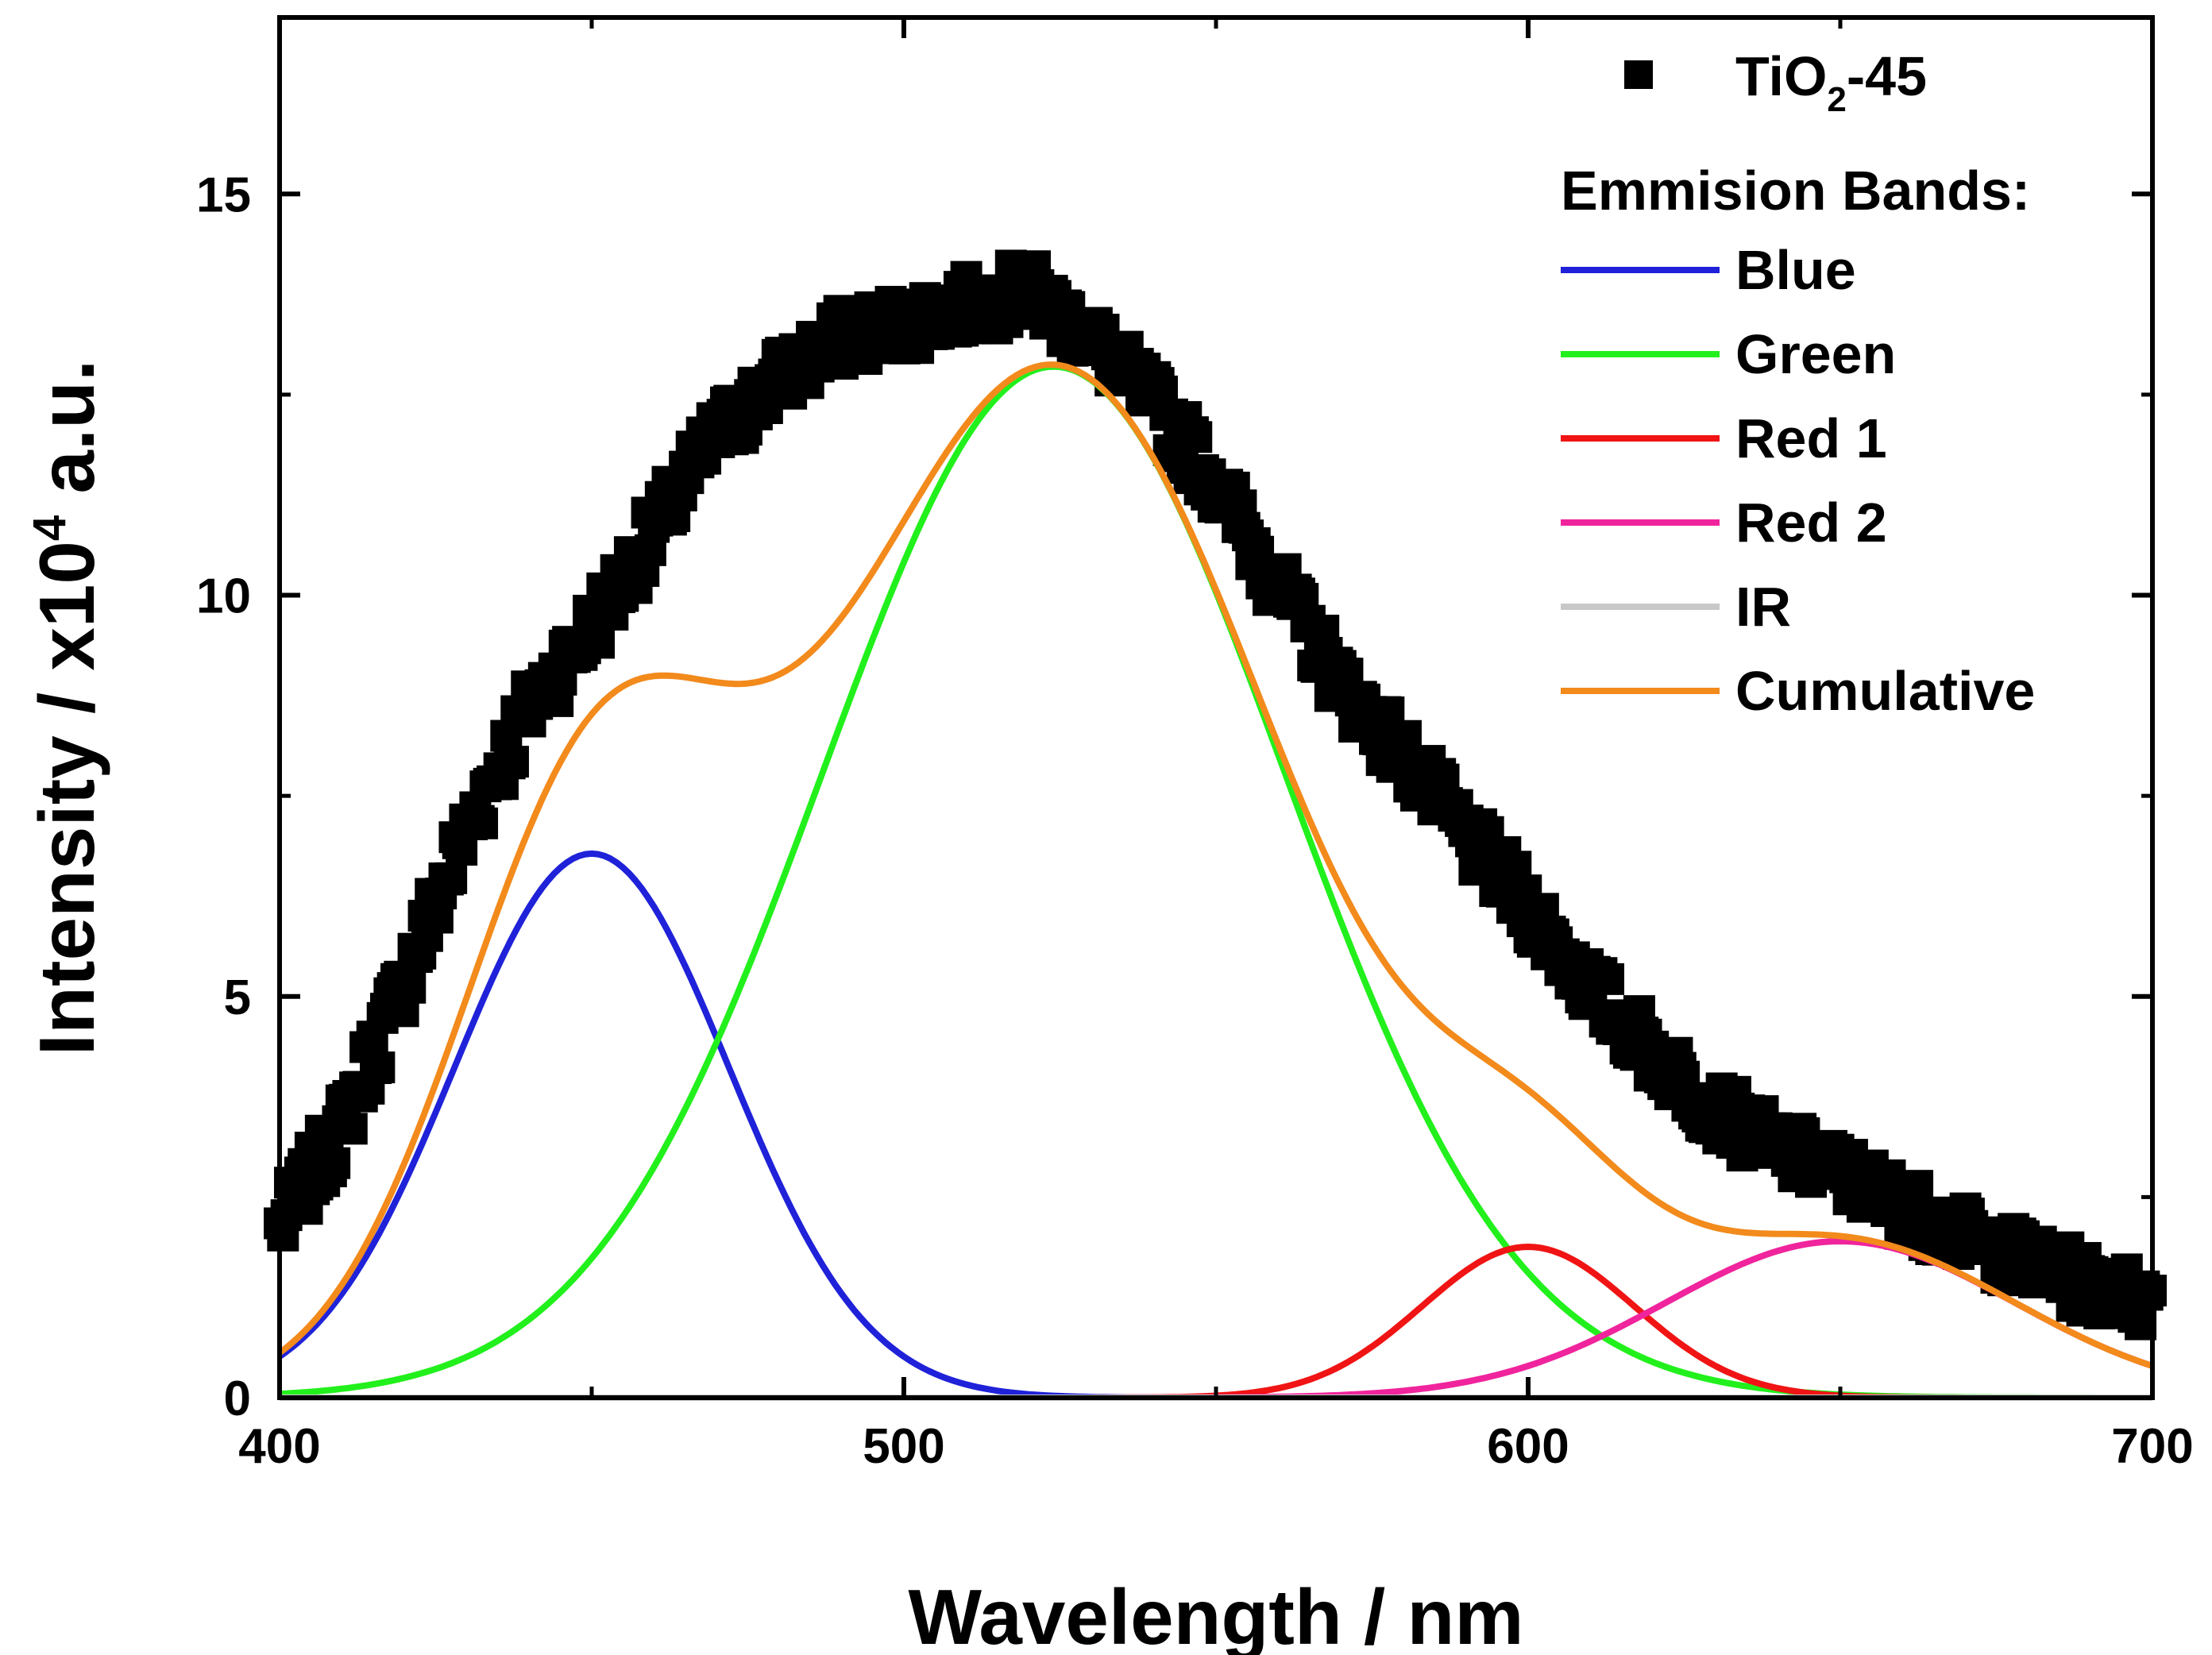 Image resolution: width=2212 pixels, height=1655 pixels. What do you see at coordinates (1798, 480) in the screenshot?
I see `legend-entries: Blue Green Red 1 Red 2 IR Cumulative` at bounding box center [1798, 480].